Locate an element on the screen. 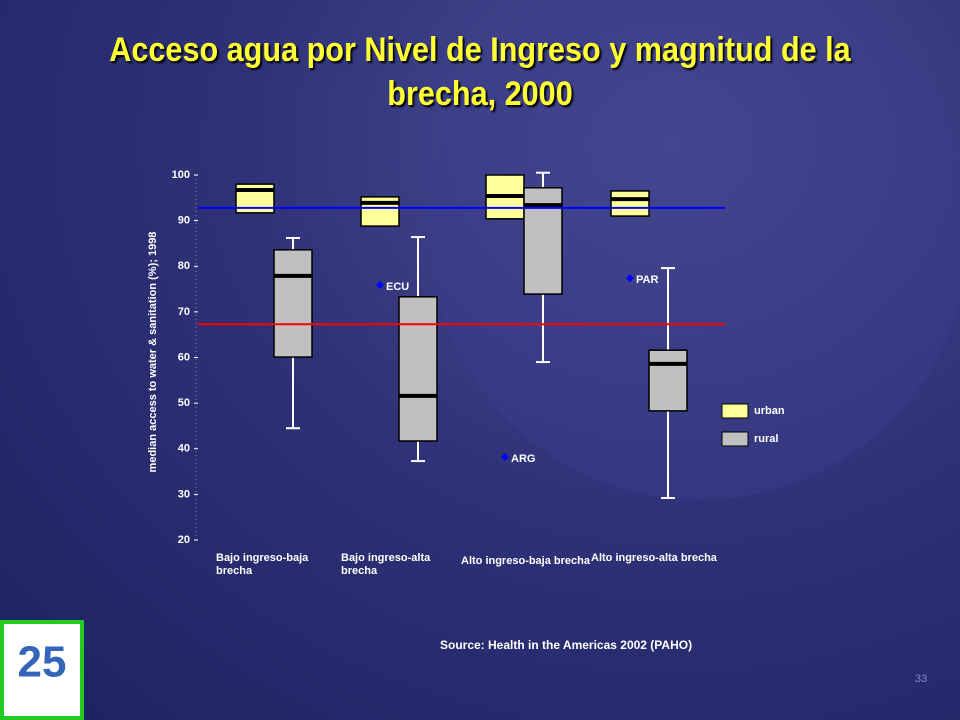 The height and width of the screenshot is (720, 960). x-tick-label: Bajo ingreso-alta brecha is located at coordinates (386, 564).